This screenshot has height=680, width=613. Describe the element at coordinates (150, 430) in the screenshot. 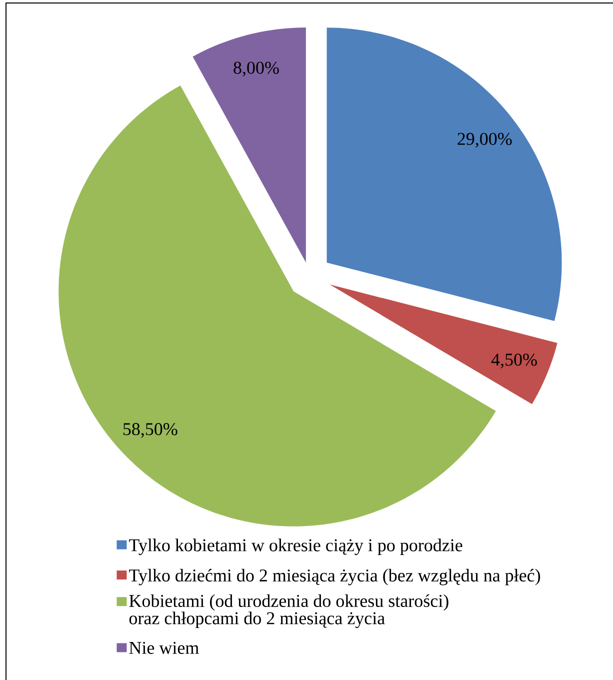

I see `data-label: 58,50%` at that location.